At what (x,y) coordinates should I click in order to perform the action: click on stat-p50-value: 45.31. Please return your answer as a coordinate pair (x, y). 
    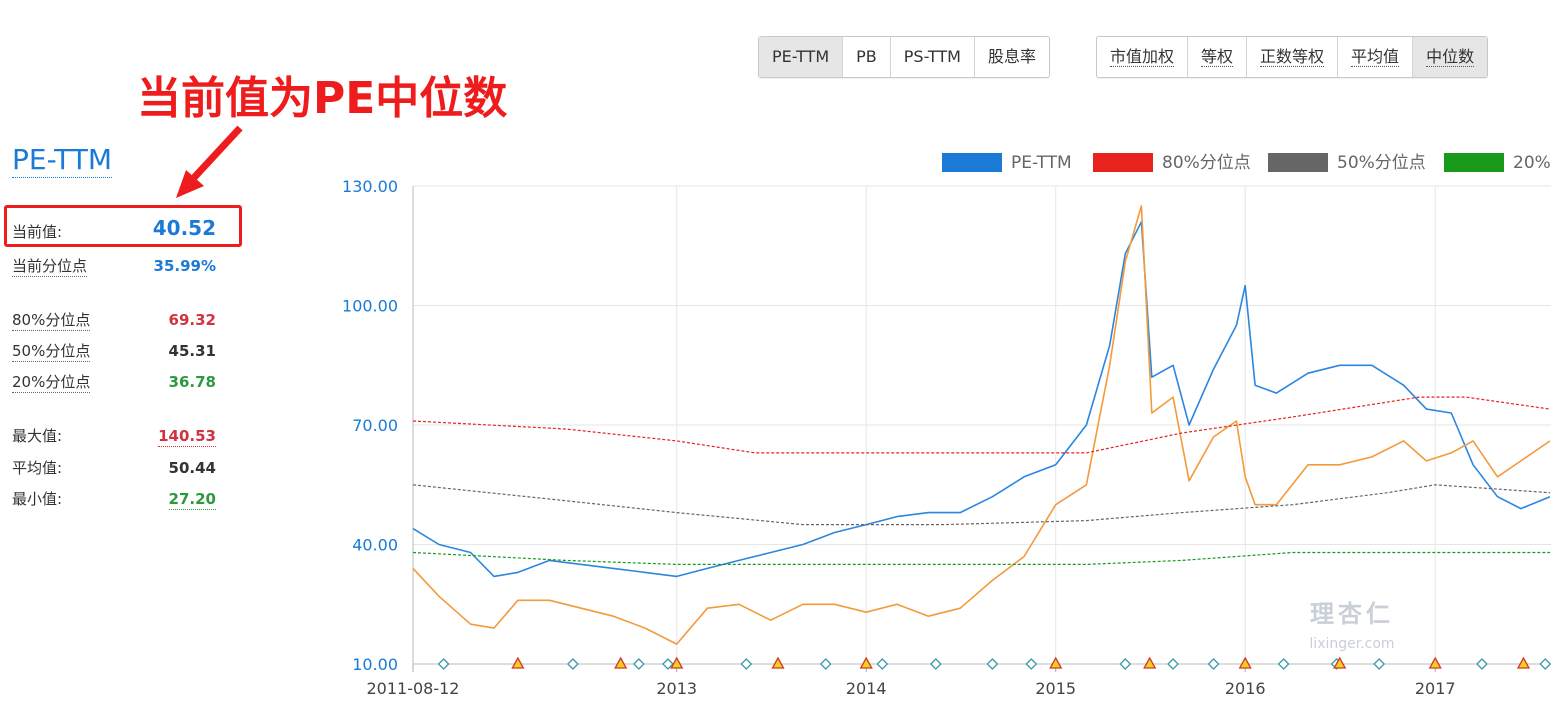
    Looking at the image, I should click on (192, 351).